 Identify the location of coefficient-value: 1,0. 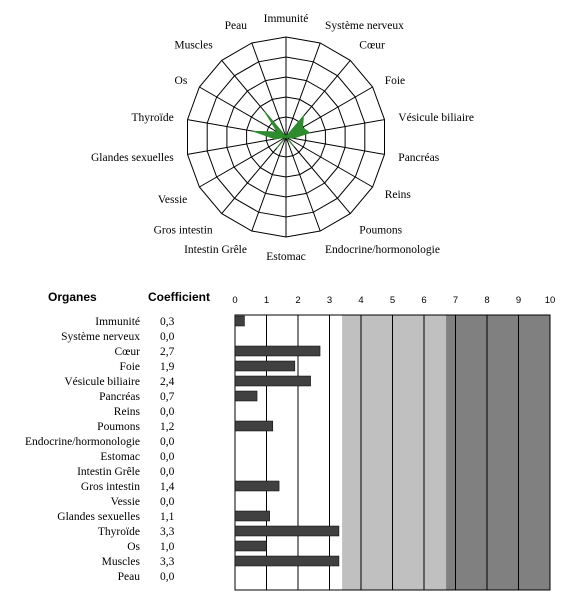
(167, 547).